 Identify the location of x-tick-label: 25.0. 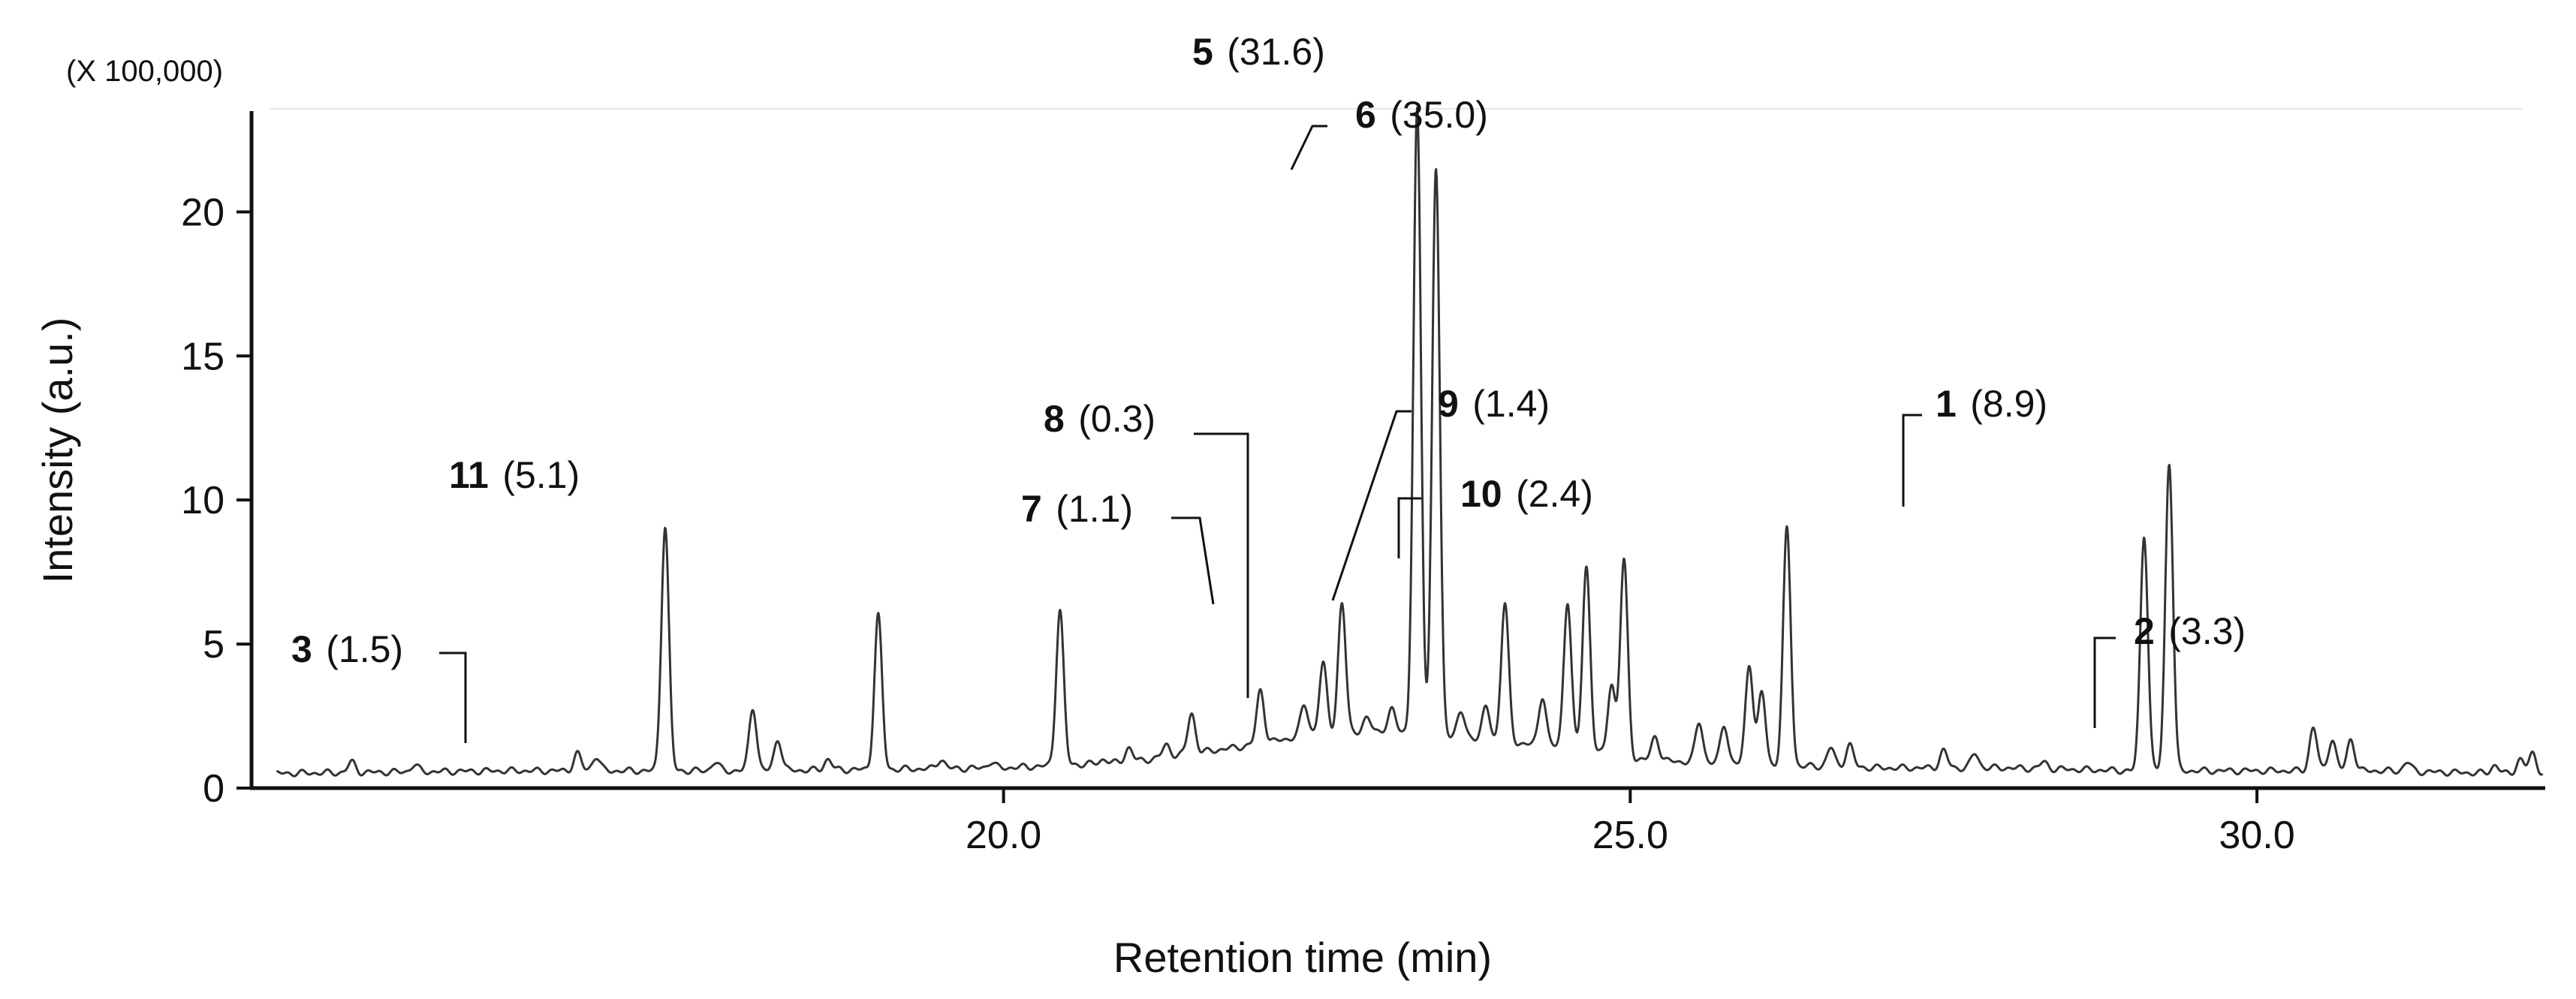
(1630, 835).